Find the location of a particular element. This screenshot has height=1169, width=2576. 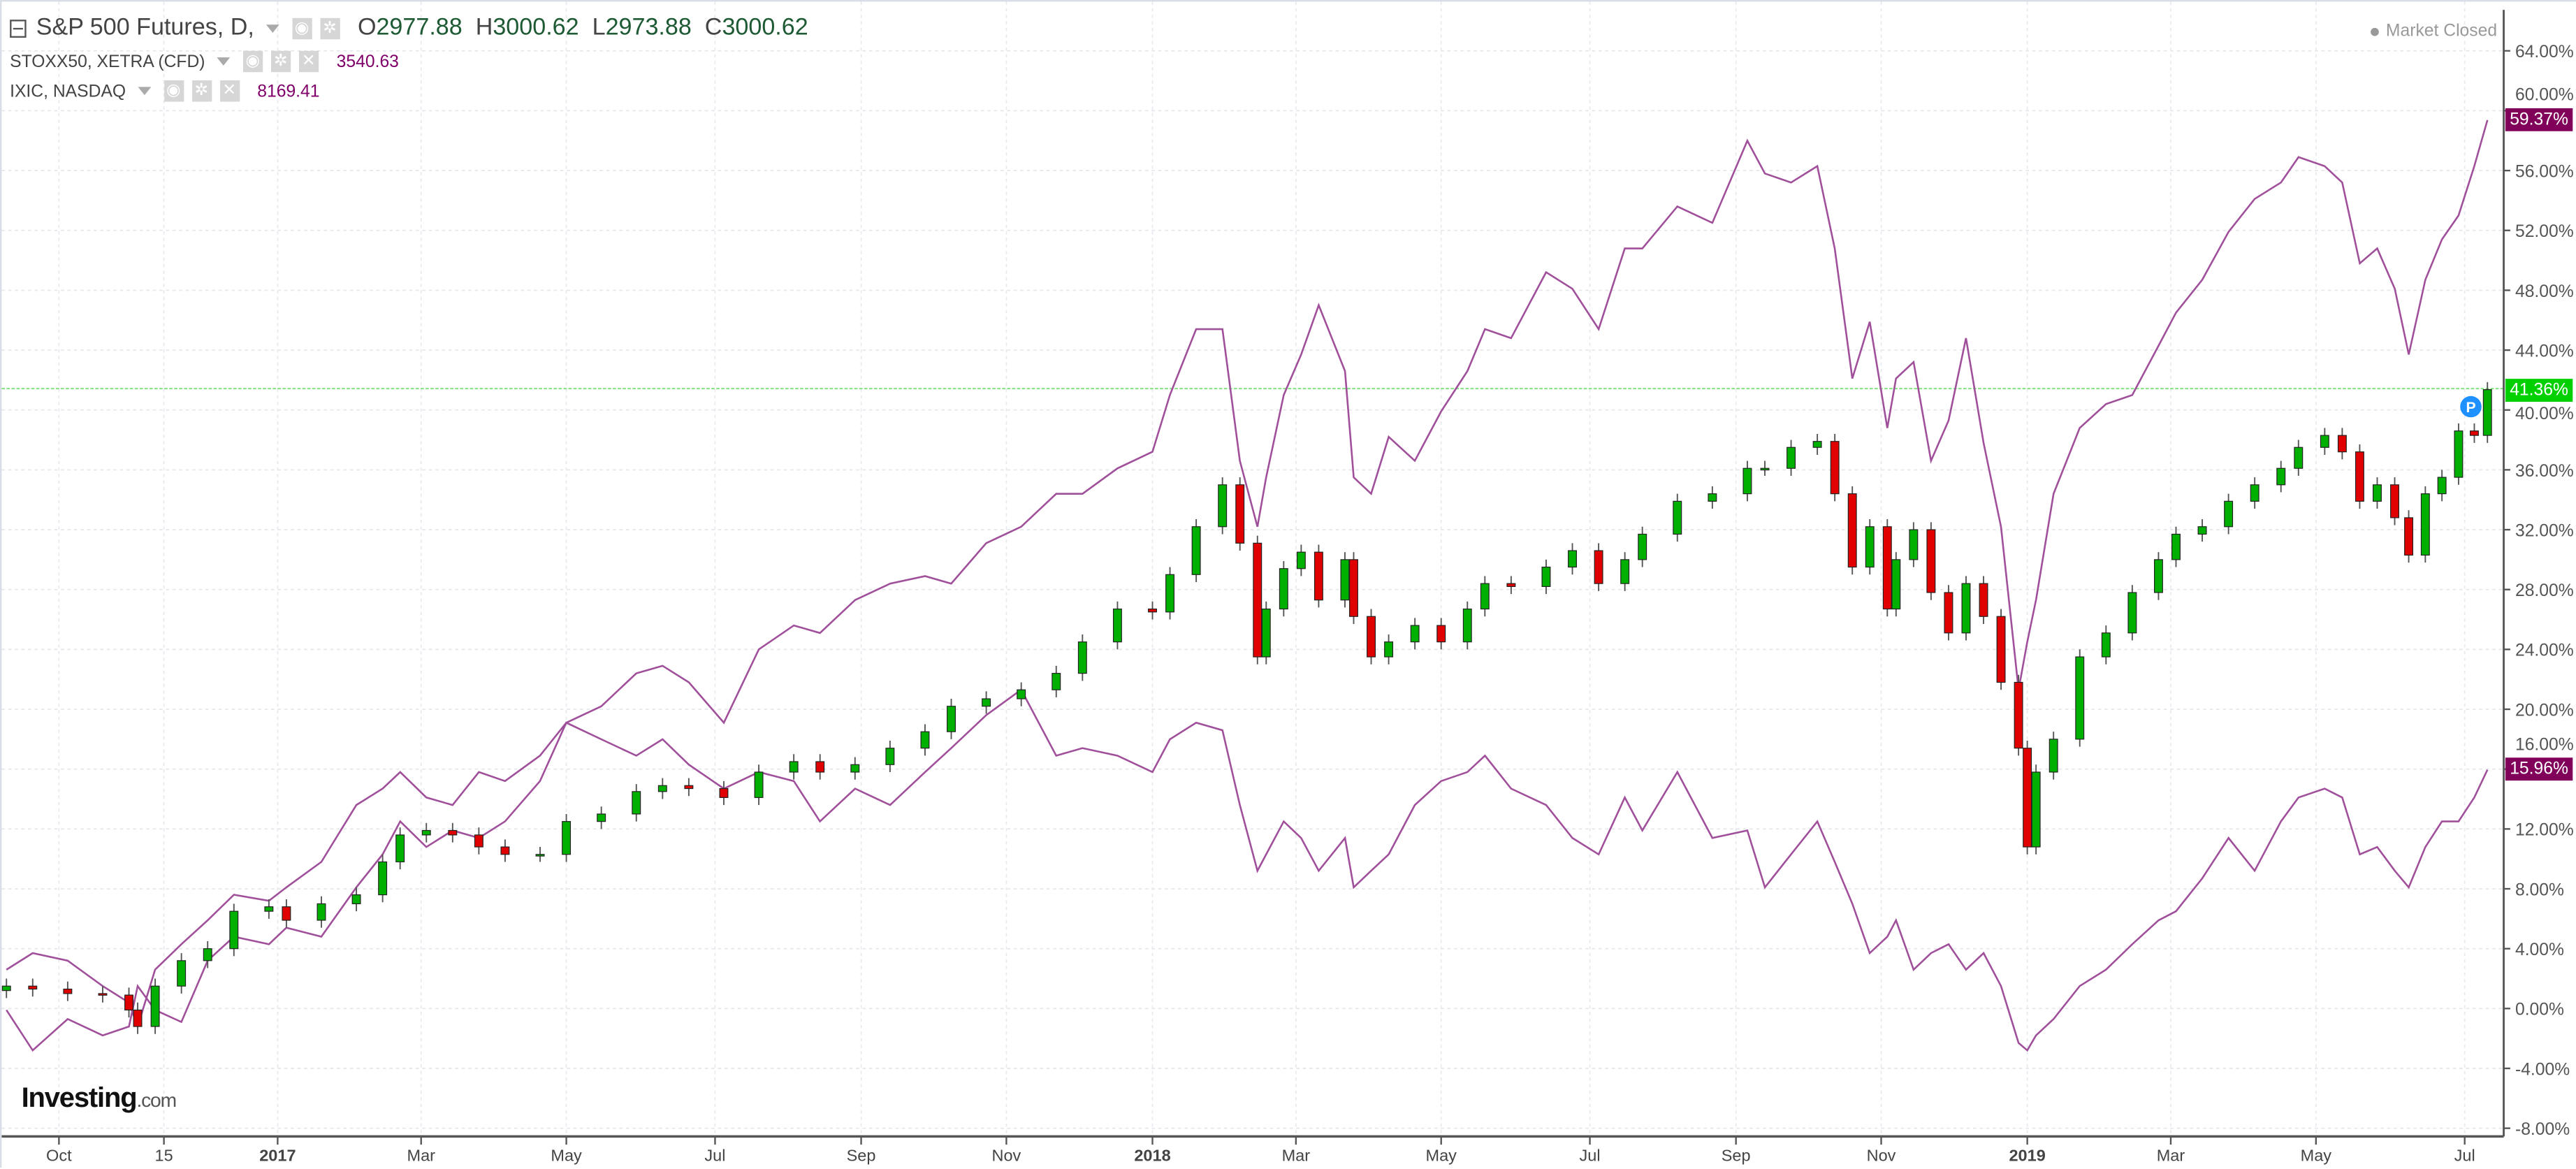

marker-p-icon: P is located at coordinates (2471, 407).